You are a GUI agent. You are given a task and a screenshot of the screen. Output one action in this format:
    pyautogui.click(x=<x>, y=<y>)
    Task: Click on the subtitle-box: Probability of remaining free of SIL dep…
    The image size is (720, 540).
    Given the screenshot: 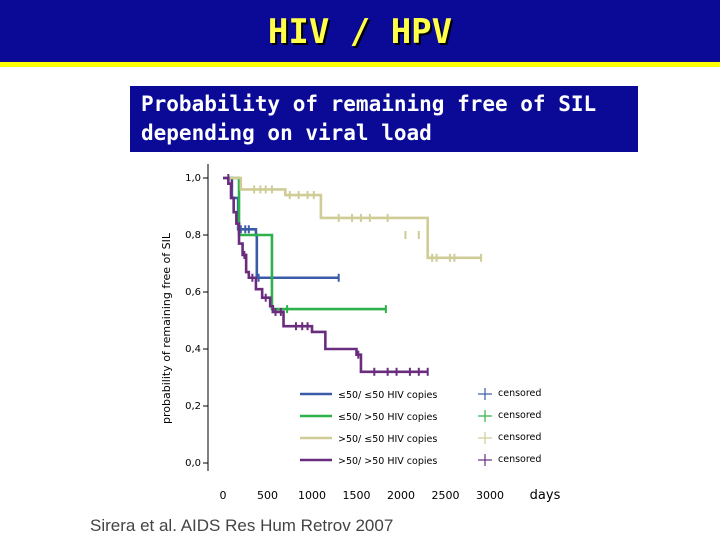 What is the action you would take?
    pyautogui.click(x=384, y=119)
    